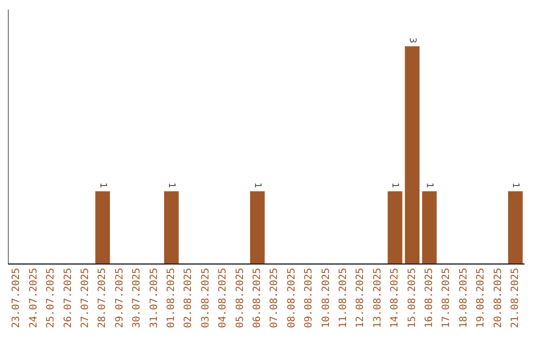  Describe the element at coordinates (378, 298) in the screenshot. I see `x-tick-label: 13.08.2025` at that location.